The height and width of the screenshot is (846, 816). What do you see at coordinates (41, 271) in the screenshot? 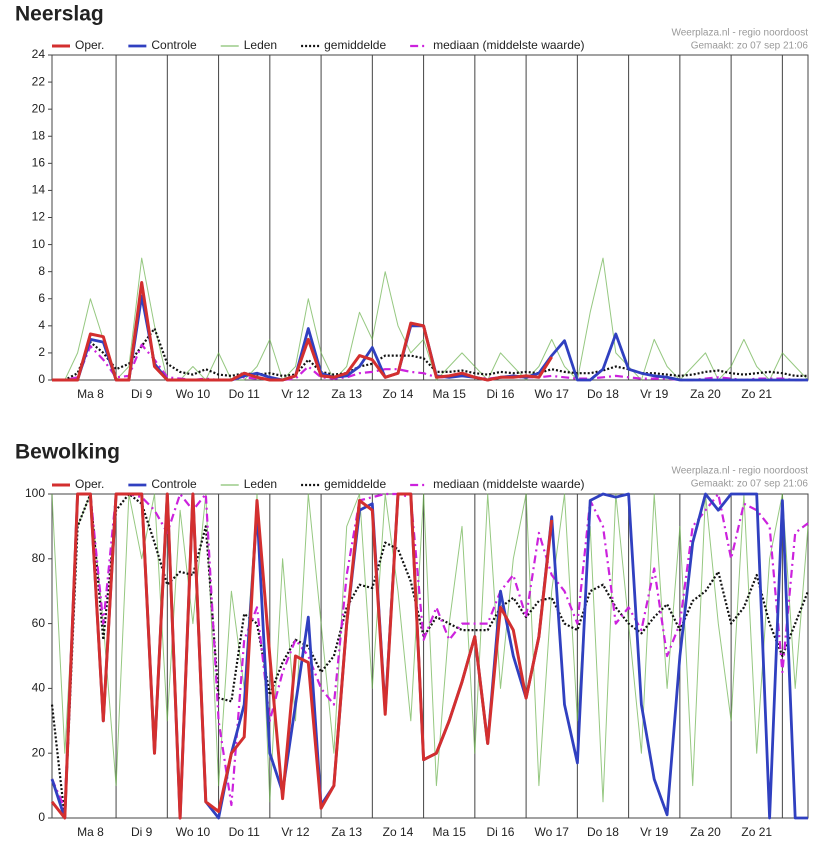
I see `y-tick-label: 8` at bounding box center [41, 271].